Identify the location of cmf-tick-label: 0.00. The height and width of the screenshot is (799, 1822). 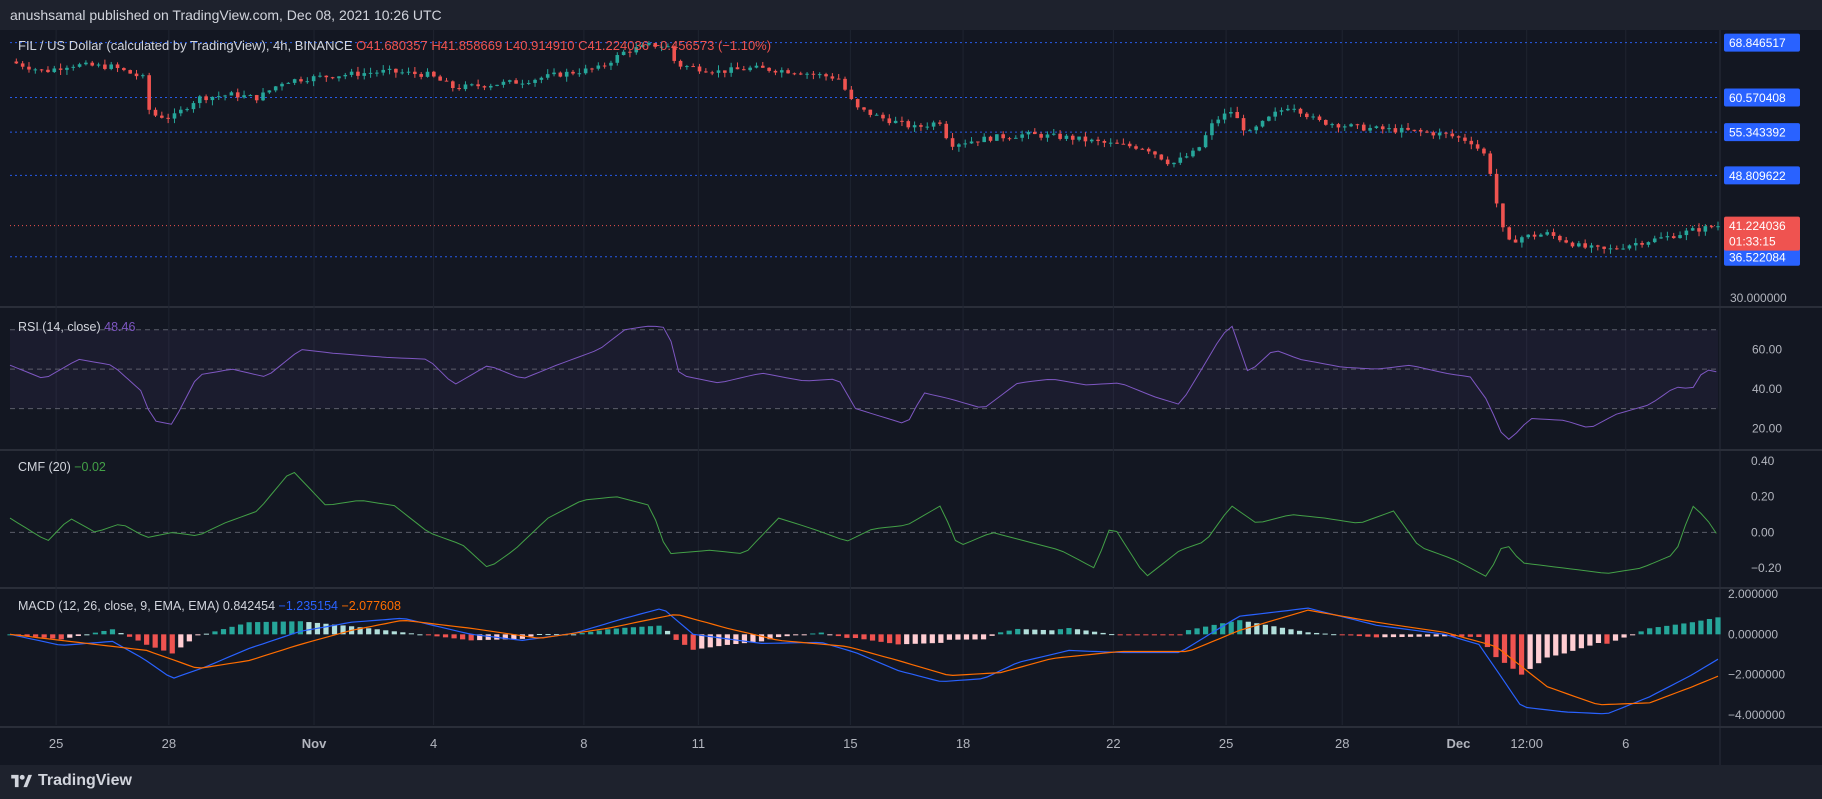
(1763, 532).